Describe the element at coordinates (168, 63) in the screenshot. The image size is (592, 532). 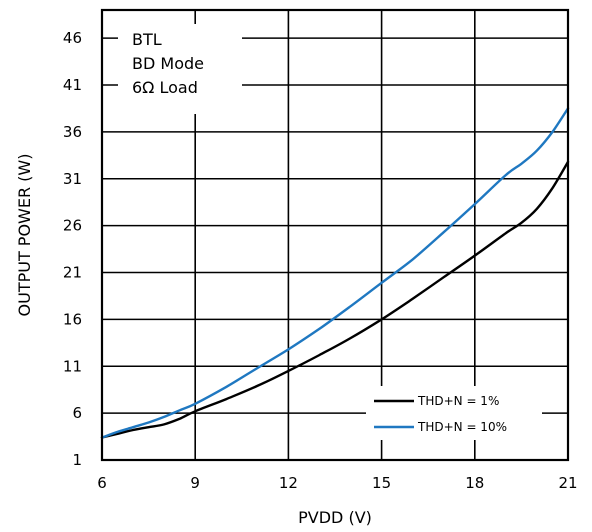
I see `annotation-line: BD Mode` at that location.